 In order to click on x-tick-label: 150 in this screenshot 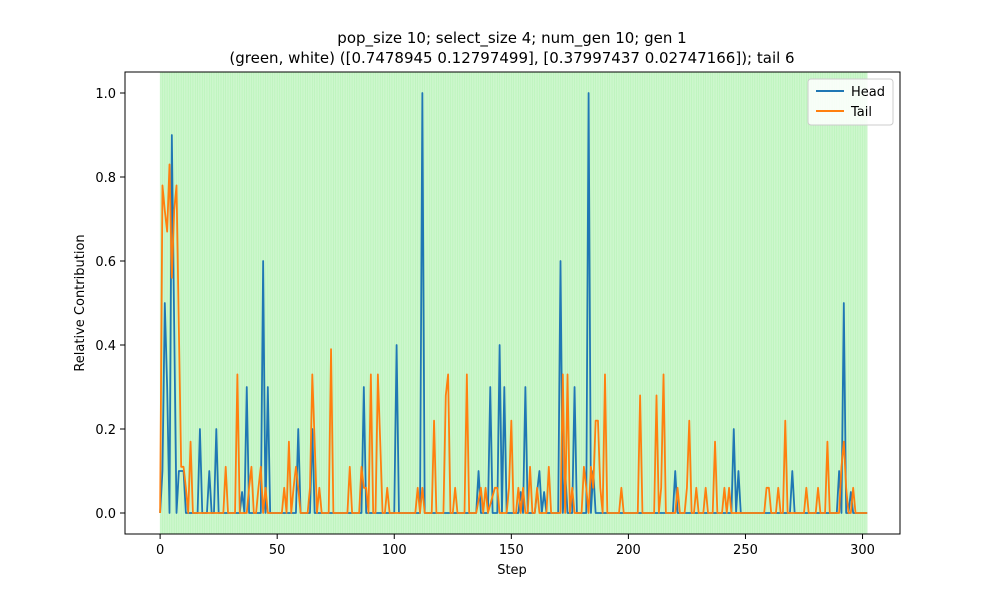, I will do `click(511, 550)`.